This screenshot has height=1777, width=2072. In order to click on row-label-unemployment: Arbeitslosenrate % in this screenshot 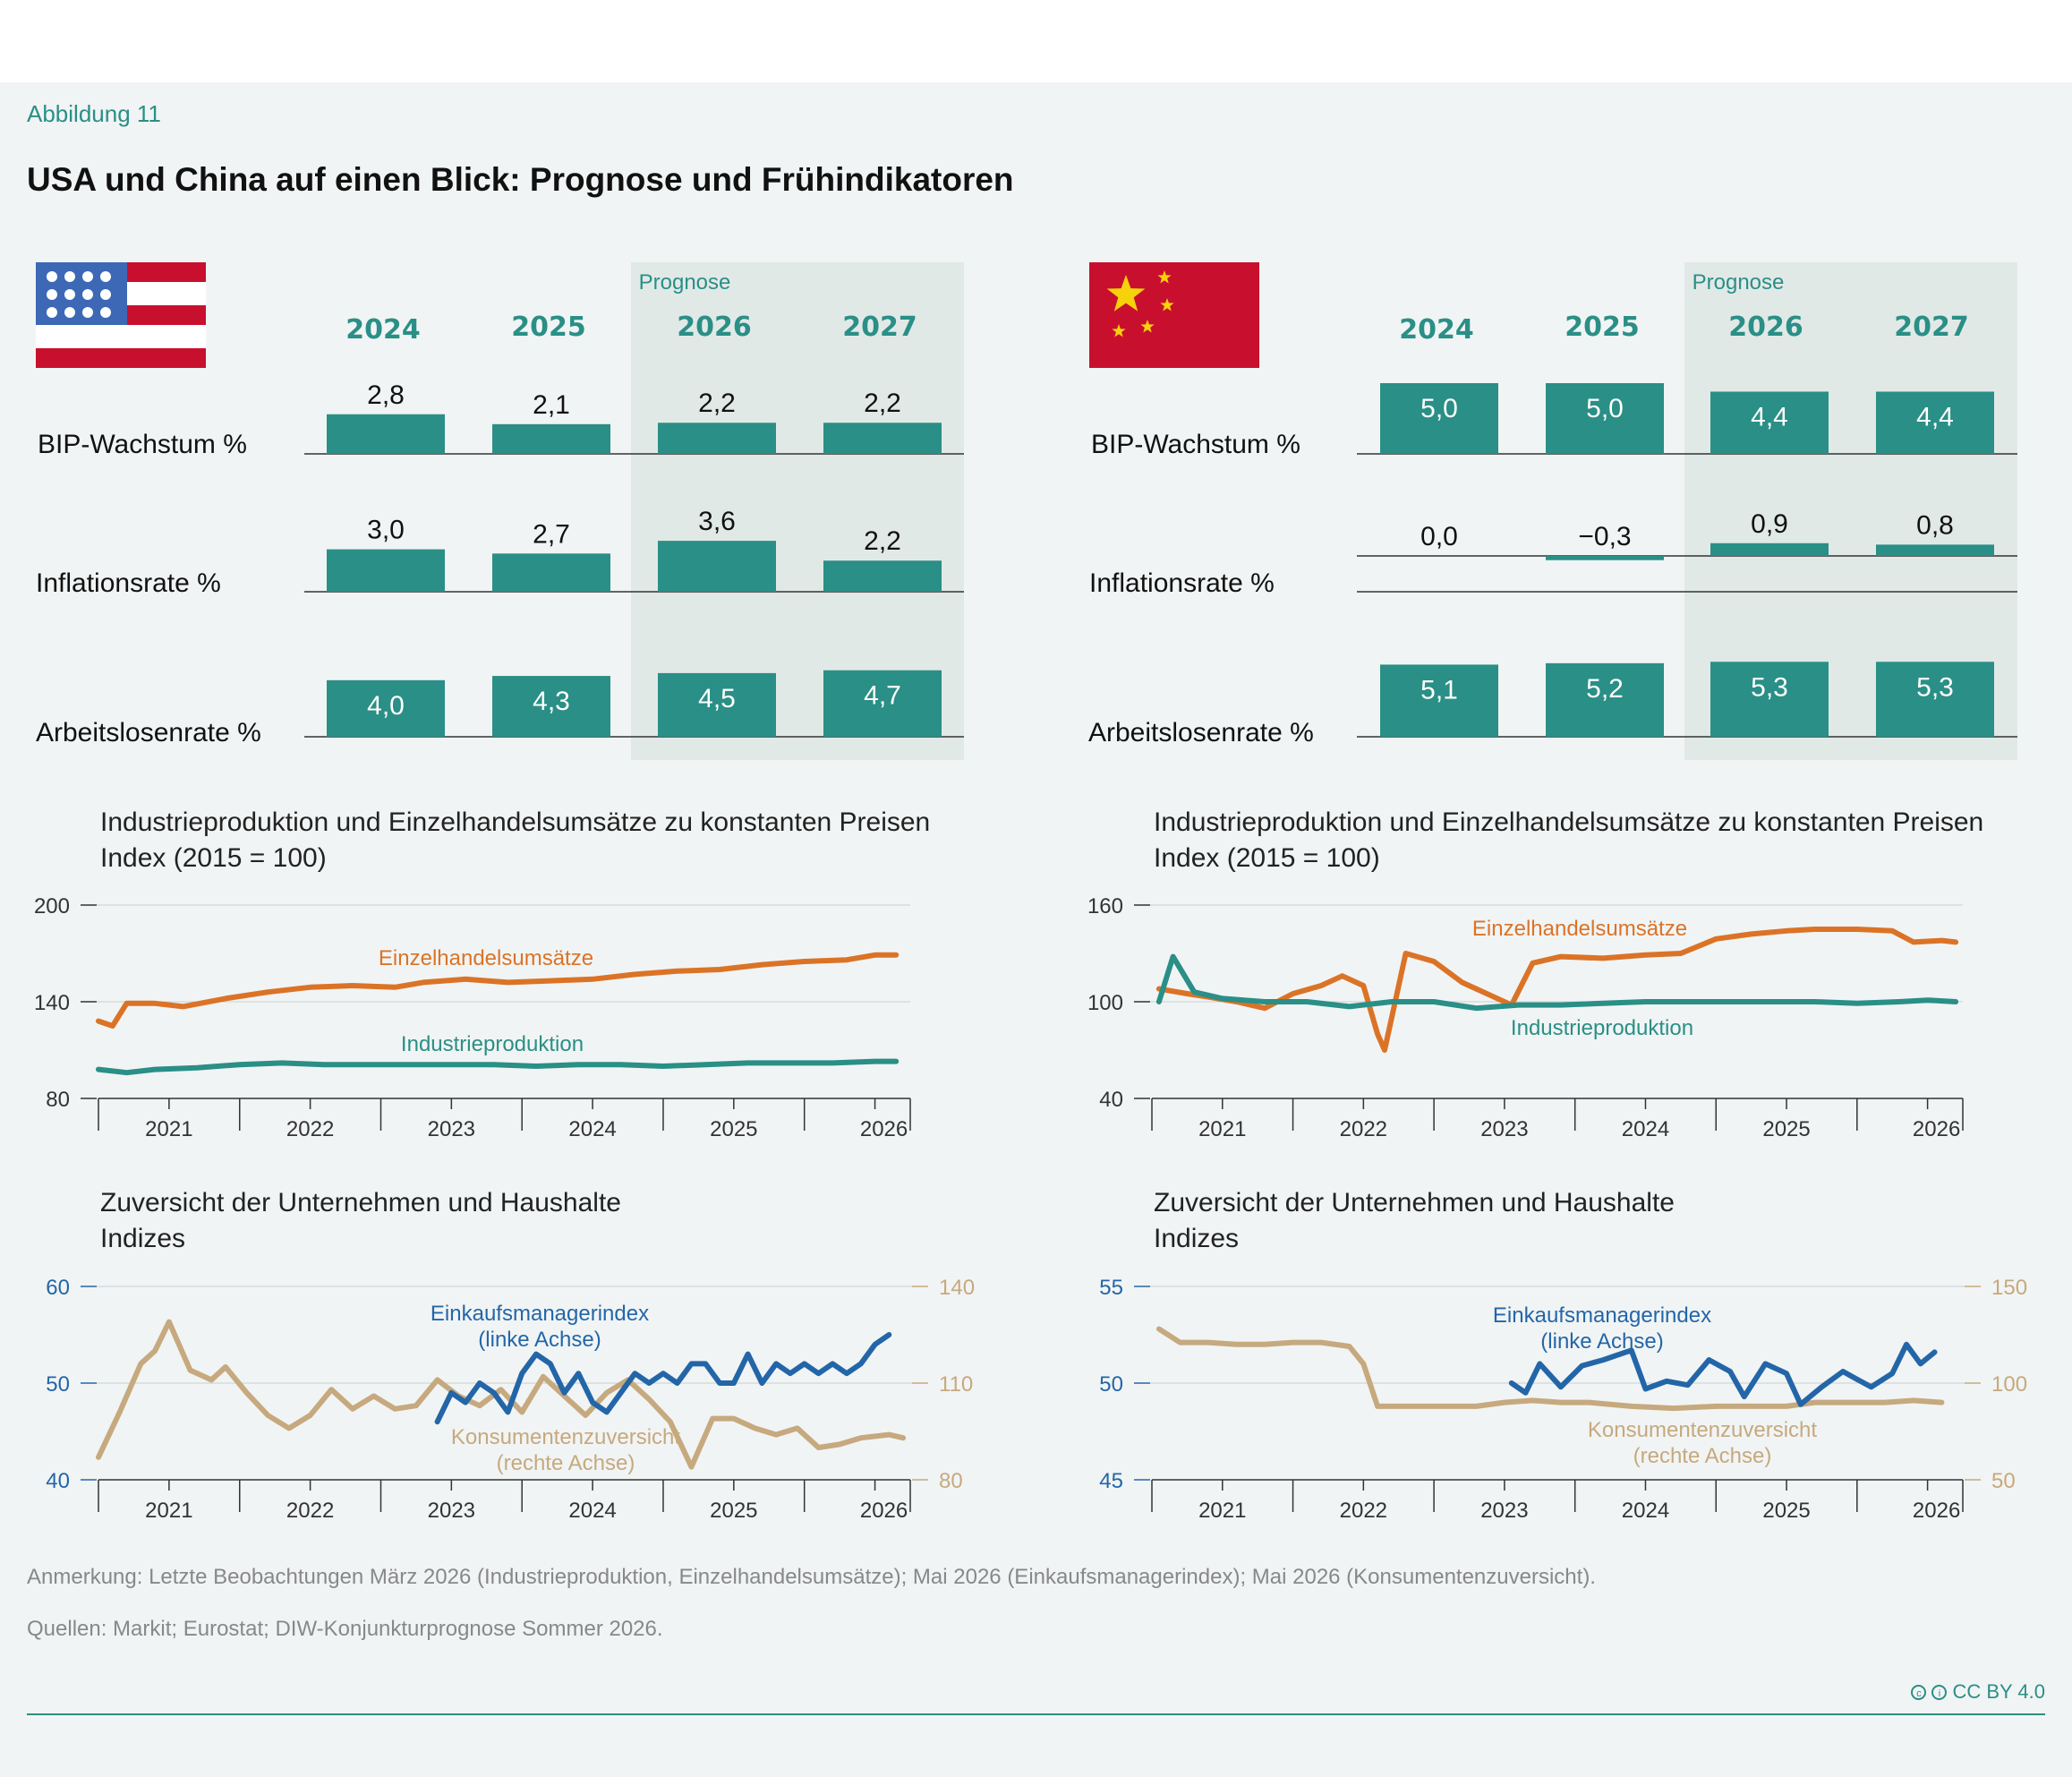, I will do `click(1201, 733)`.